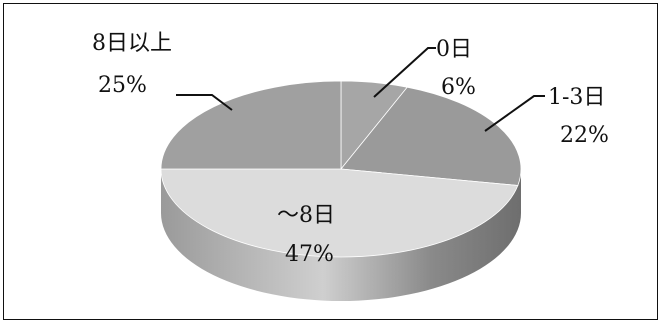  What do you see at coordinates (458, 87) in the screenshot?
I see `slice-pct-0: 6%` at bounding box center [458, 87].